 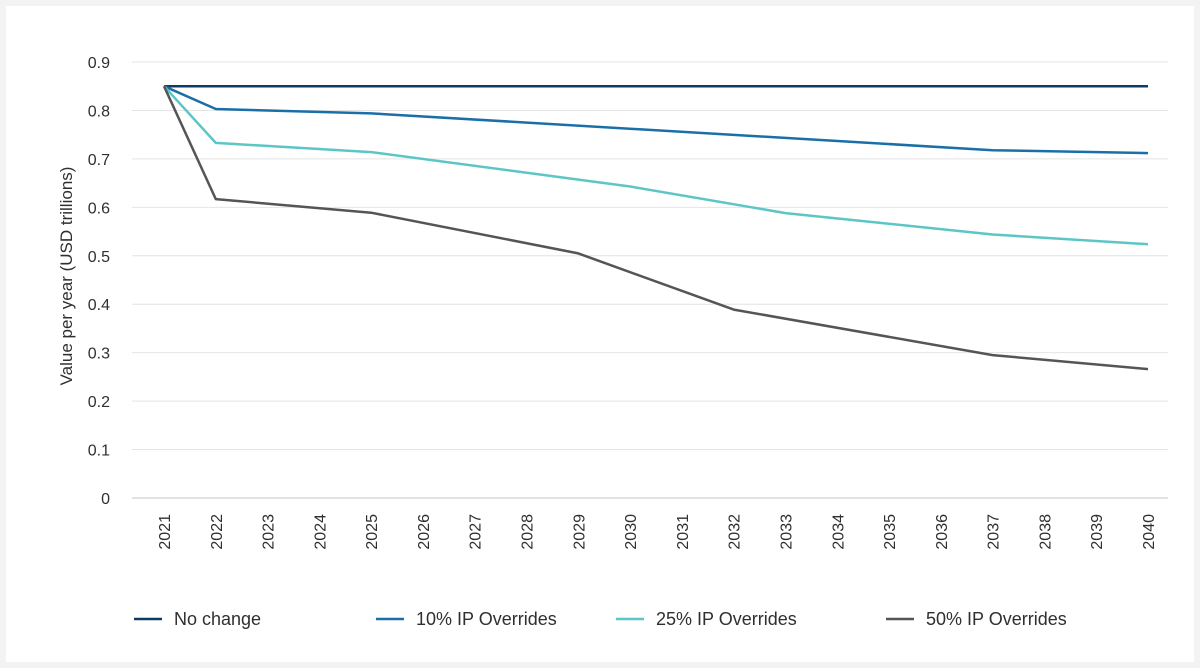 What do you see at coordinates (1045, 532) in the screenshot?
I see `x-tick-label: 2038` at bounding box center [1045, 532].